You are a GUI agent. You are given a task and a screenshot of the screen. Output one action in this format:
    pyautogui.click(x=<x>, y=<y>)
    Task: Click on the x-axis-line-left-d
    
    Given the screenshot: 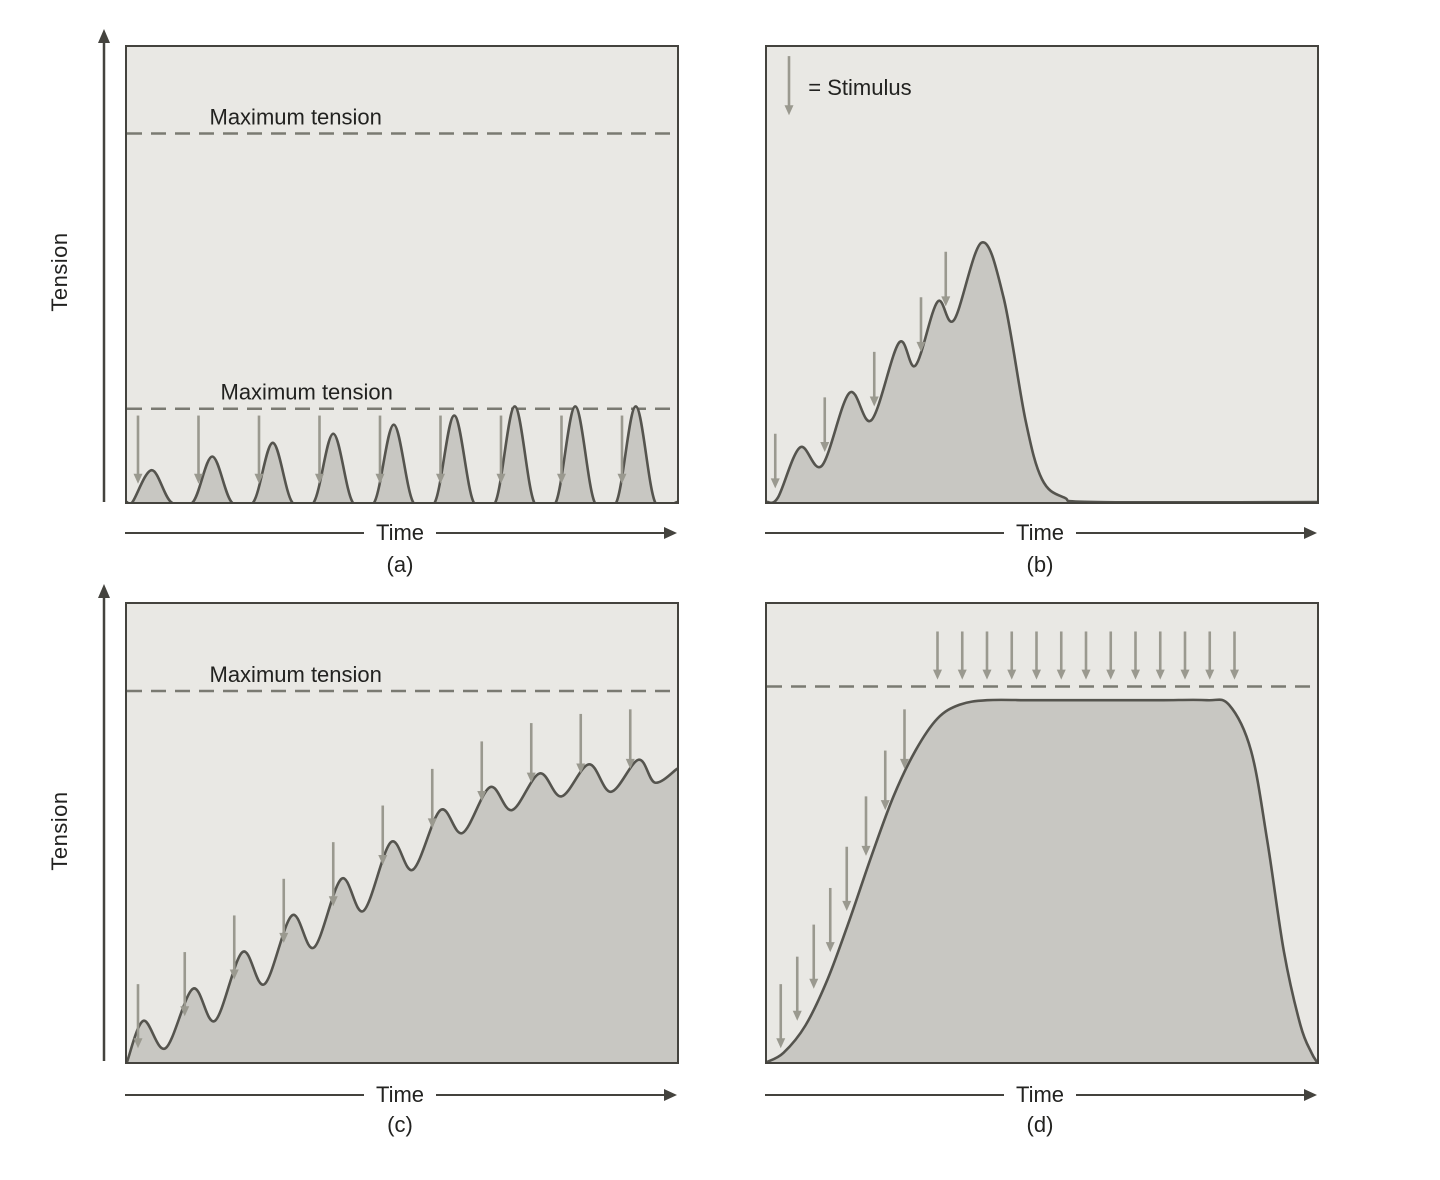 What is the action you would take?
    pyautogui.click(x=884, y=1095)
    